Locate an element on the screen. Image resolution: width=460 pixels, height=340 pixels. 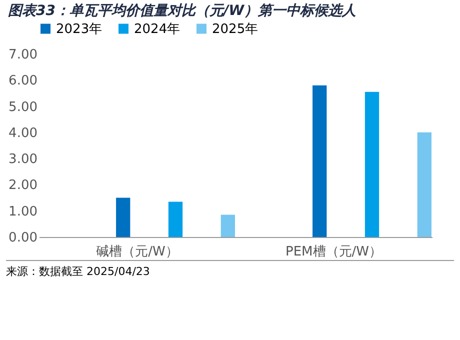
legend-label: 2025年 is located at coordinates (235, 29).